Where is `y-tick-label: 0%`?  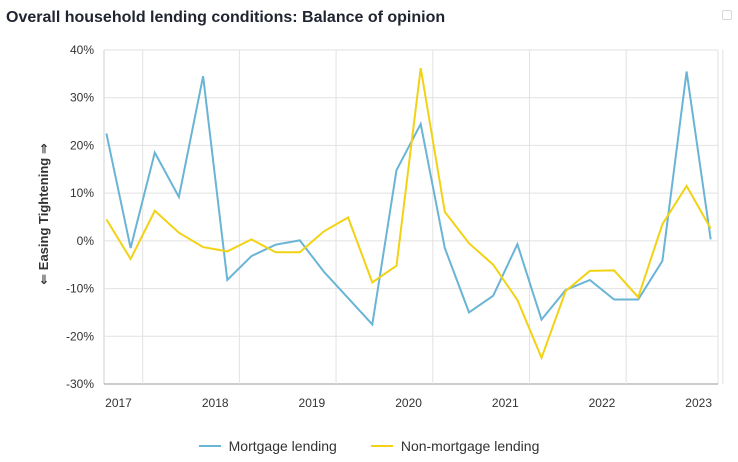 y-tick-label: 0% is located at coordinates (86, 241).